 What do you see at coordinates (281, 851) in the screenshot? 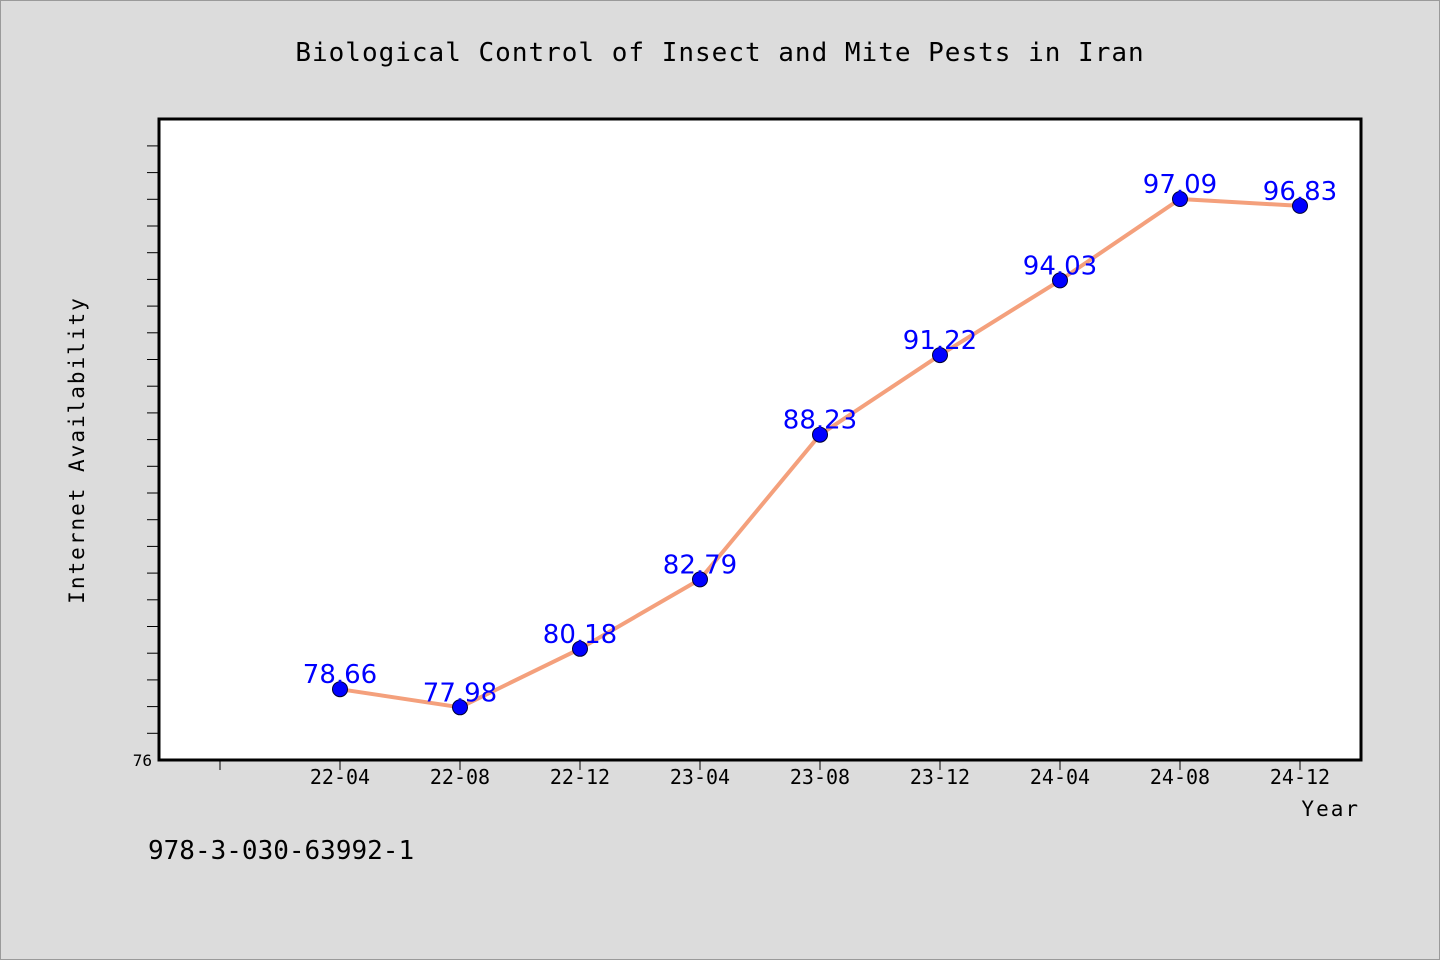
I see `footer-code: 978-3-030-63992-1` at bounding box center [281, 851].